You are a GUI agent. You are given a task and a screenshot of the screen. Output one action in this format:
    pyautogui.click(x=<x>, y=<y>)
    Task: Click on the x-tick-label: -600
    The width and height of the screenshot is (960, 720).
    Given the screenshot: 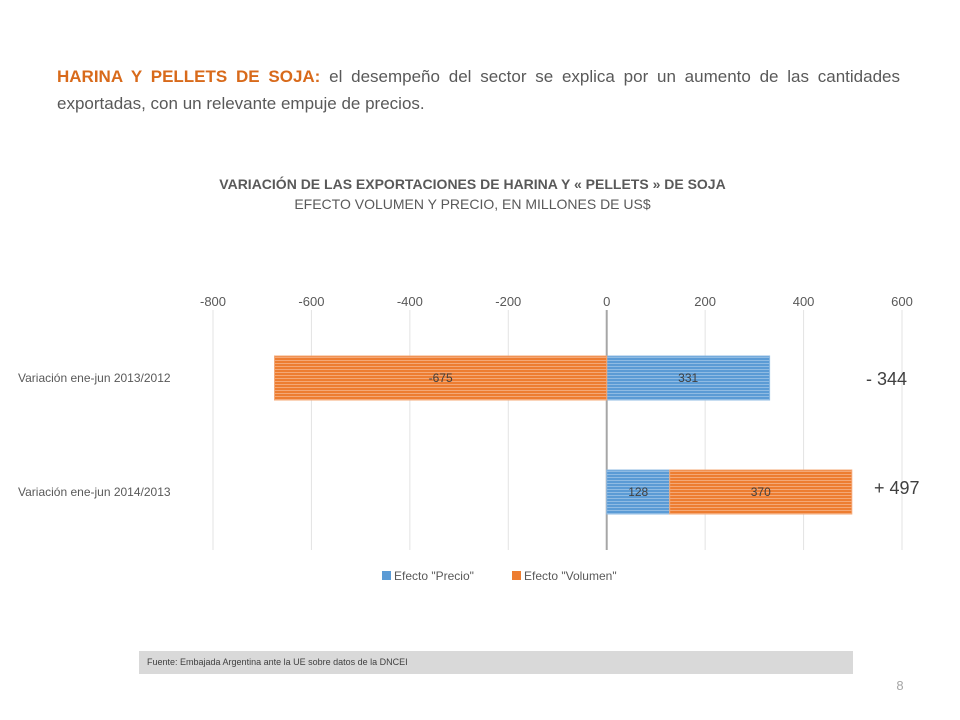 What is the action you would take?
    pyautogui.click(x=311, y=301)
    